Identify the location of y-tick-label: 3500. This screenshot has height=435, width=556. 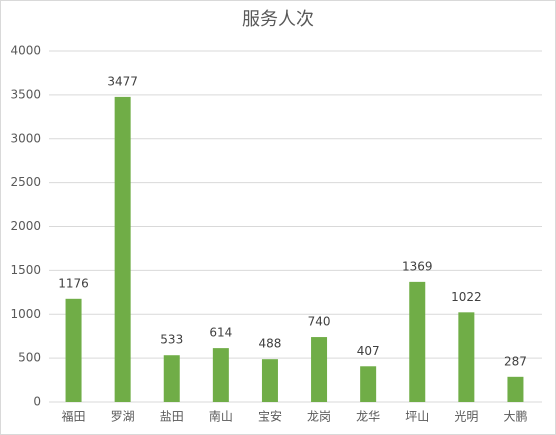
(25, 94).